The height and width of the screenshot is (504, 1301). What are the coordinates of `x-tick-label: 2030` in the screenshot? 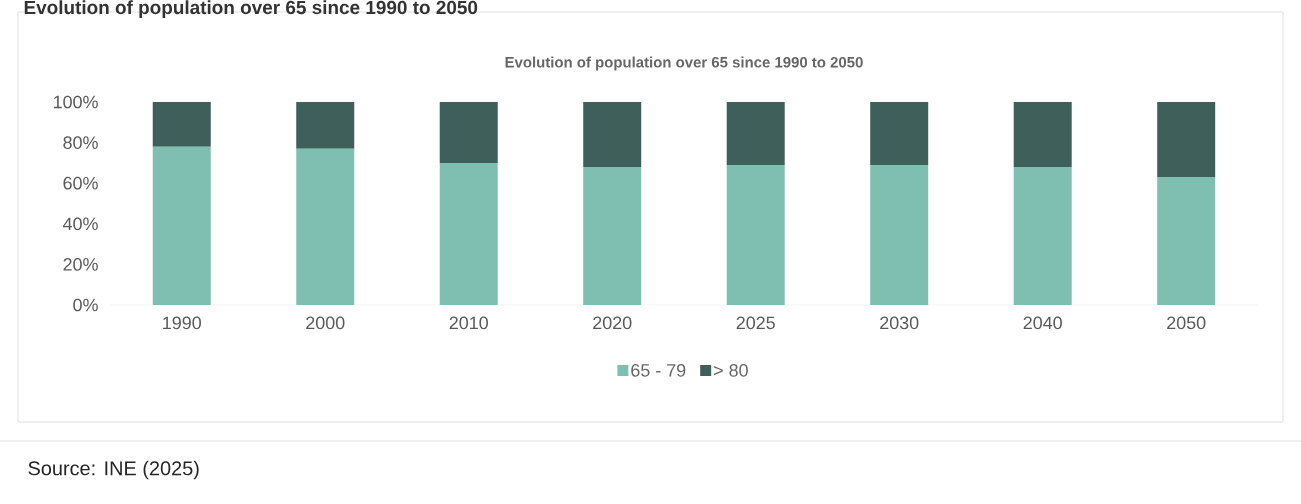 It's located at (899, 323).